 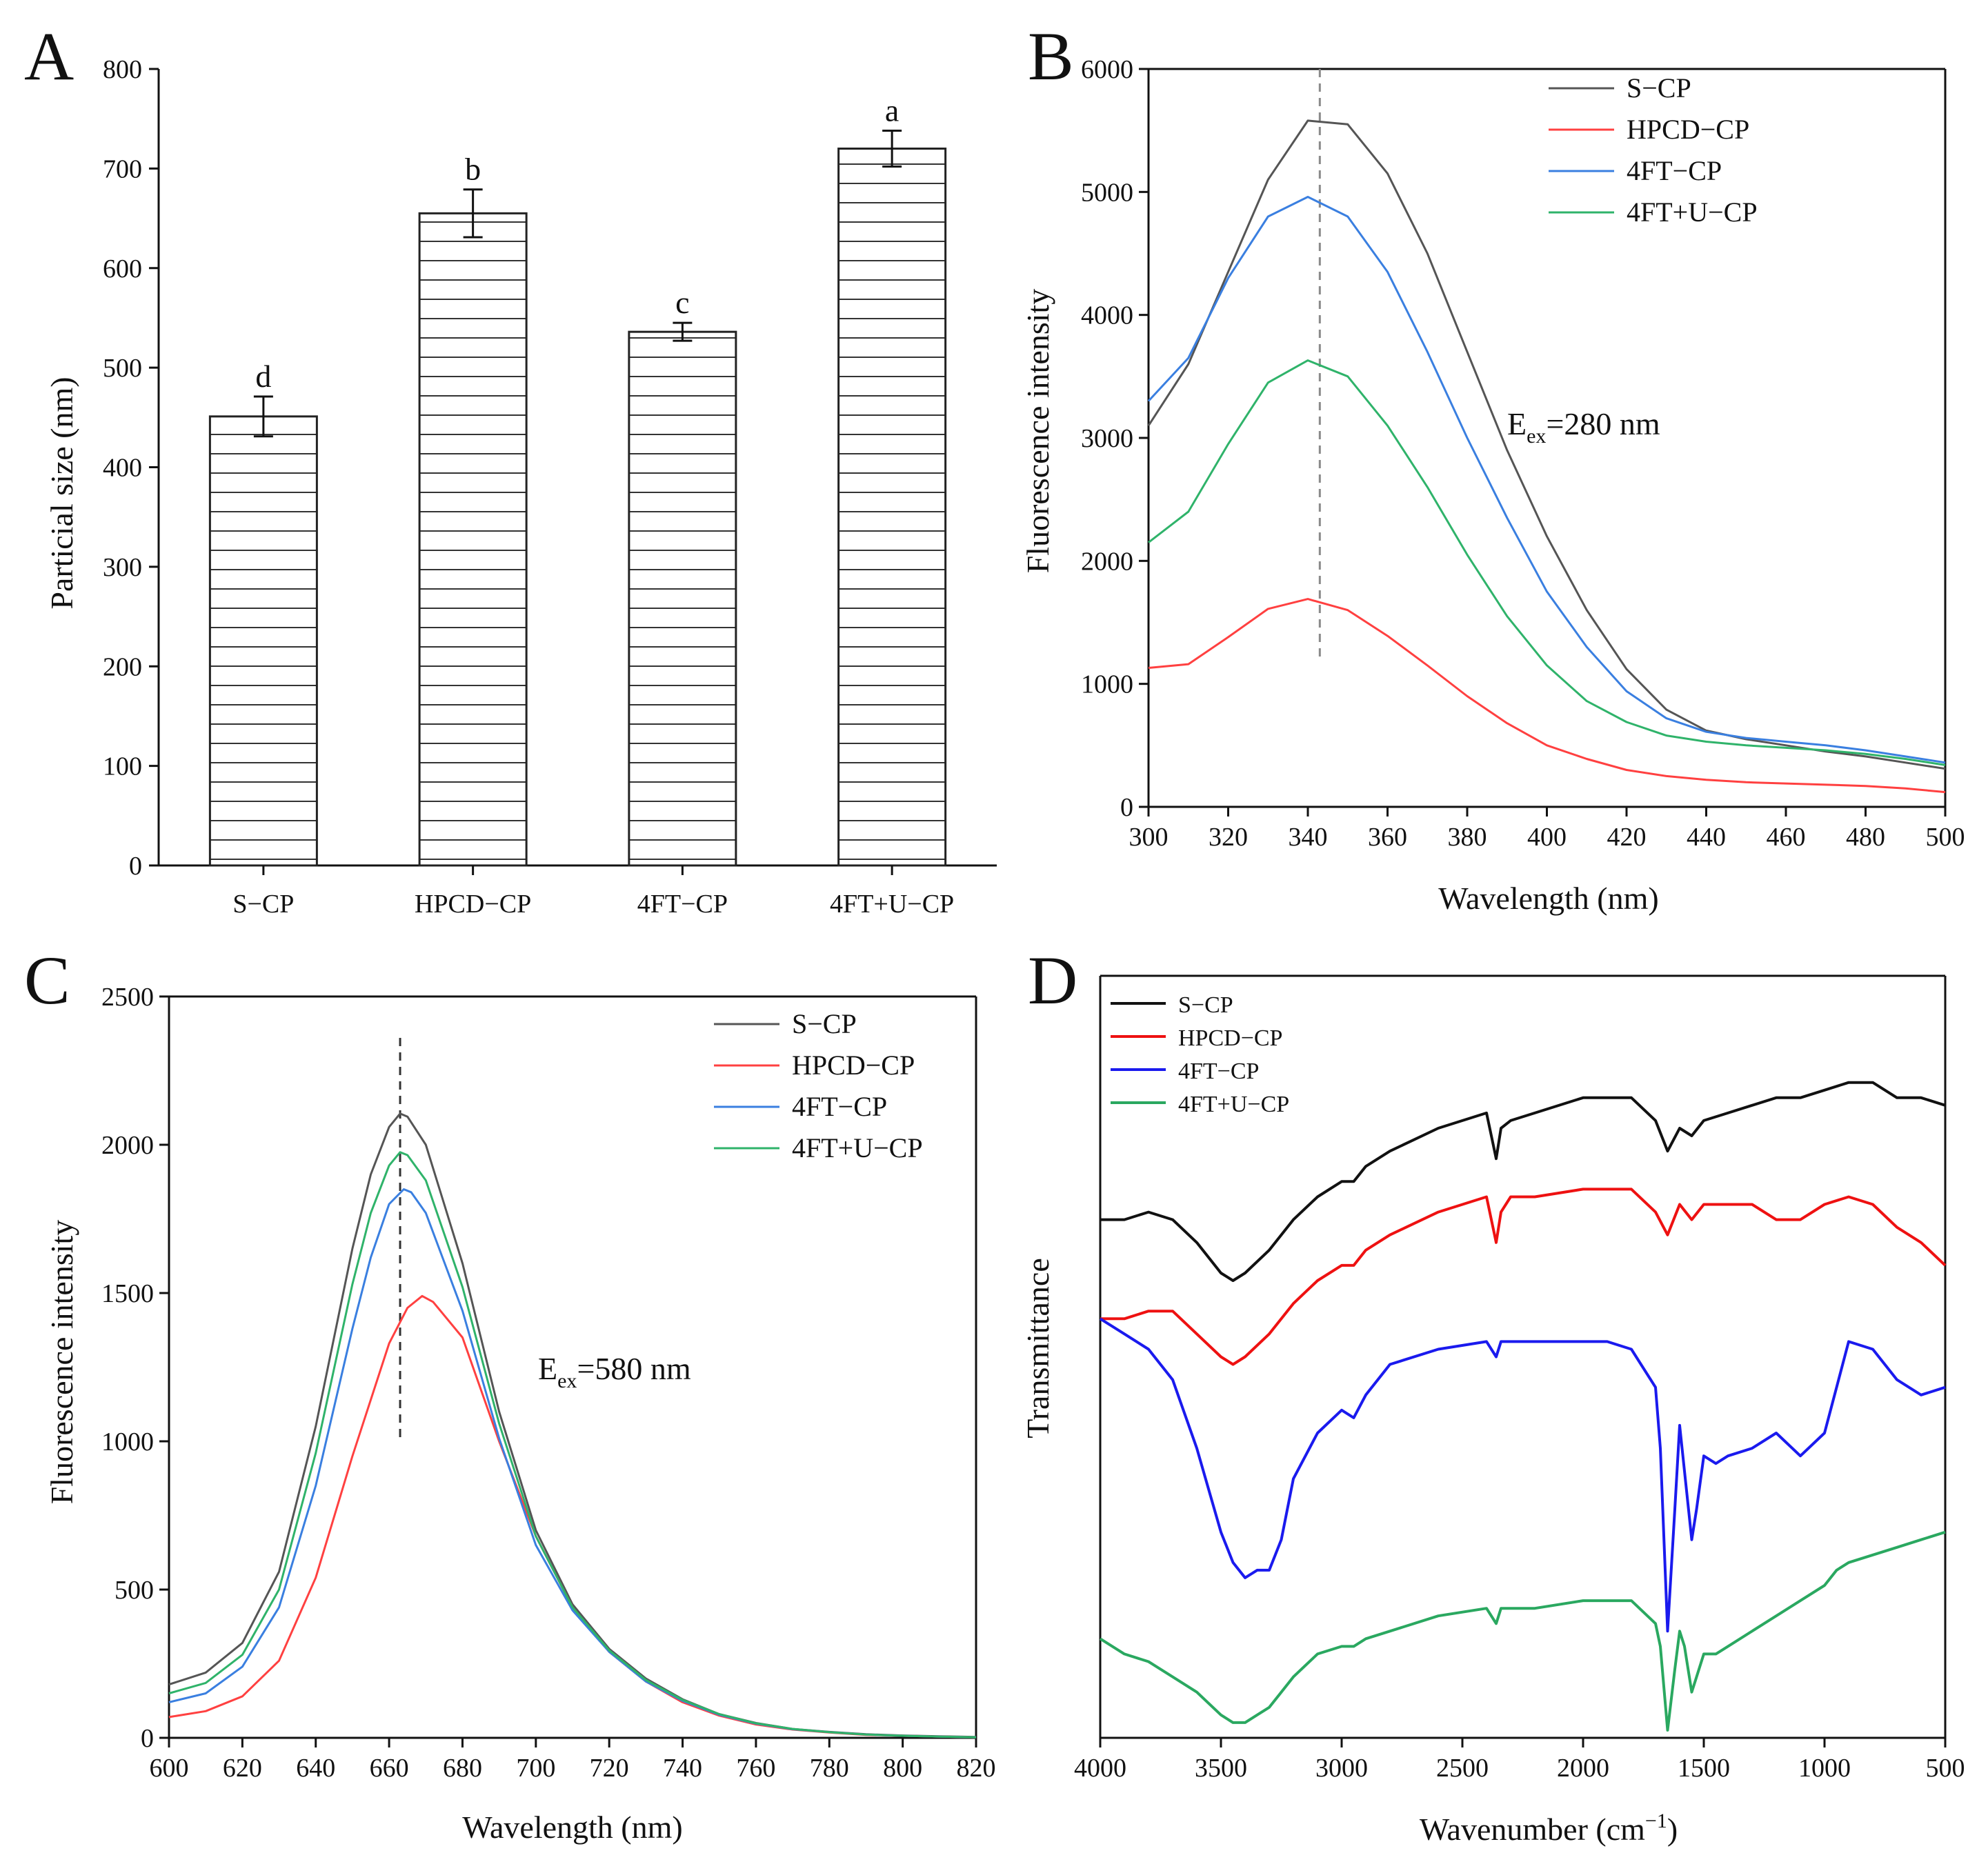 I want to click on panel-a-y-tick-label: 700, so click(x=122, y=168).